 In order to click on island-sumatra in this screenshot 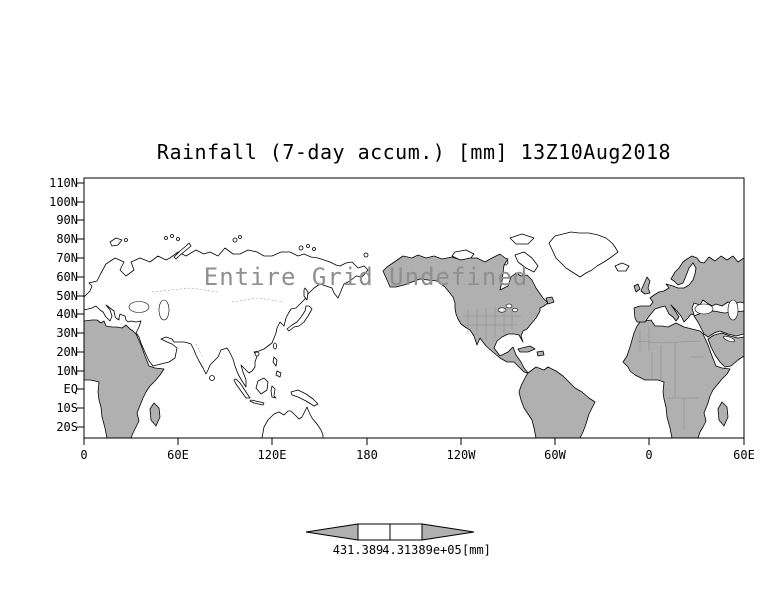, I will do `click(242, 388)`.